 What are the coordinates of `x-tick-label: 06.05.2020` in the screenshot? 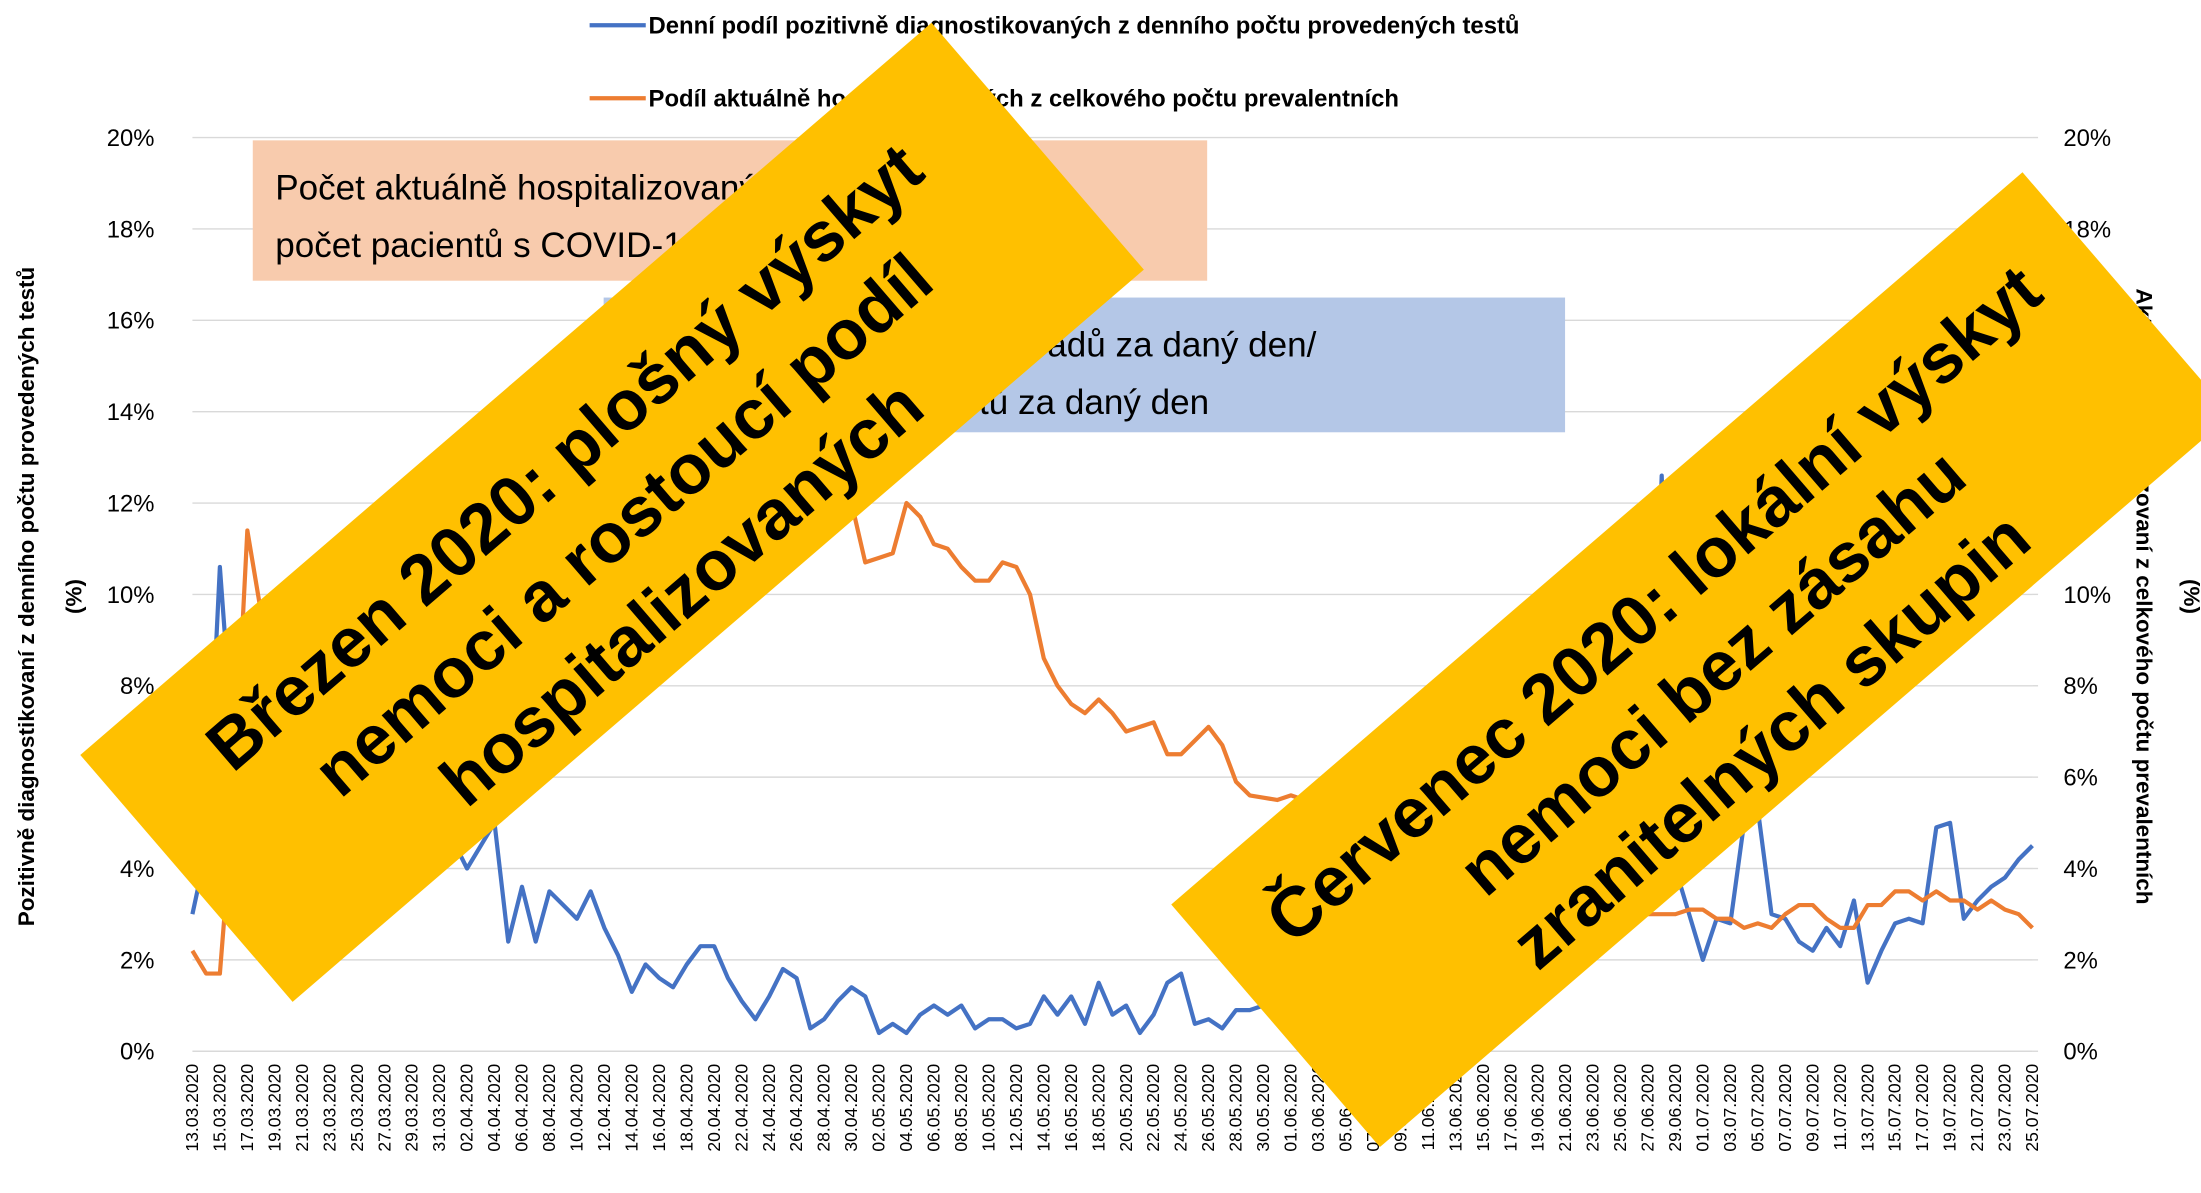 It's located at (934, 1108).